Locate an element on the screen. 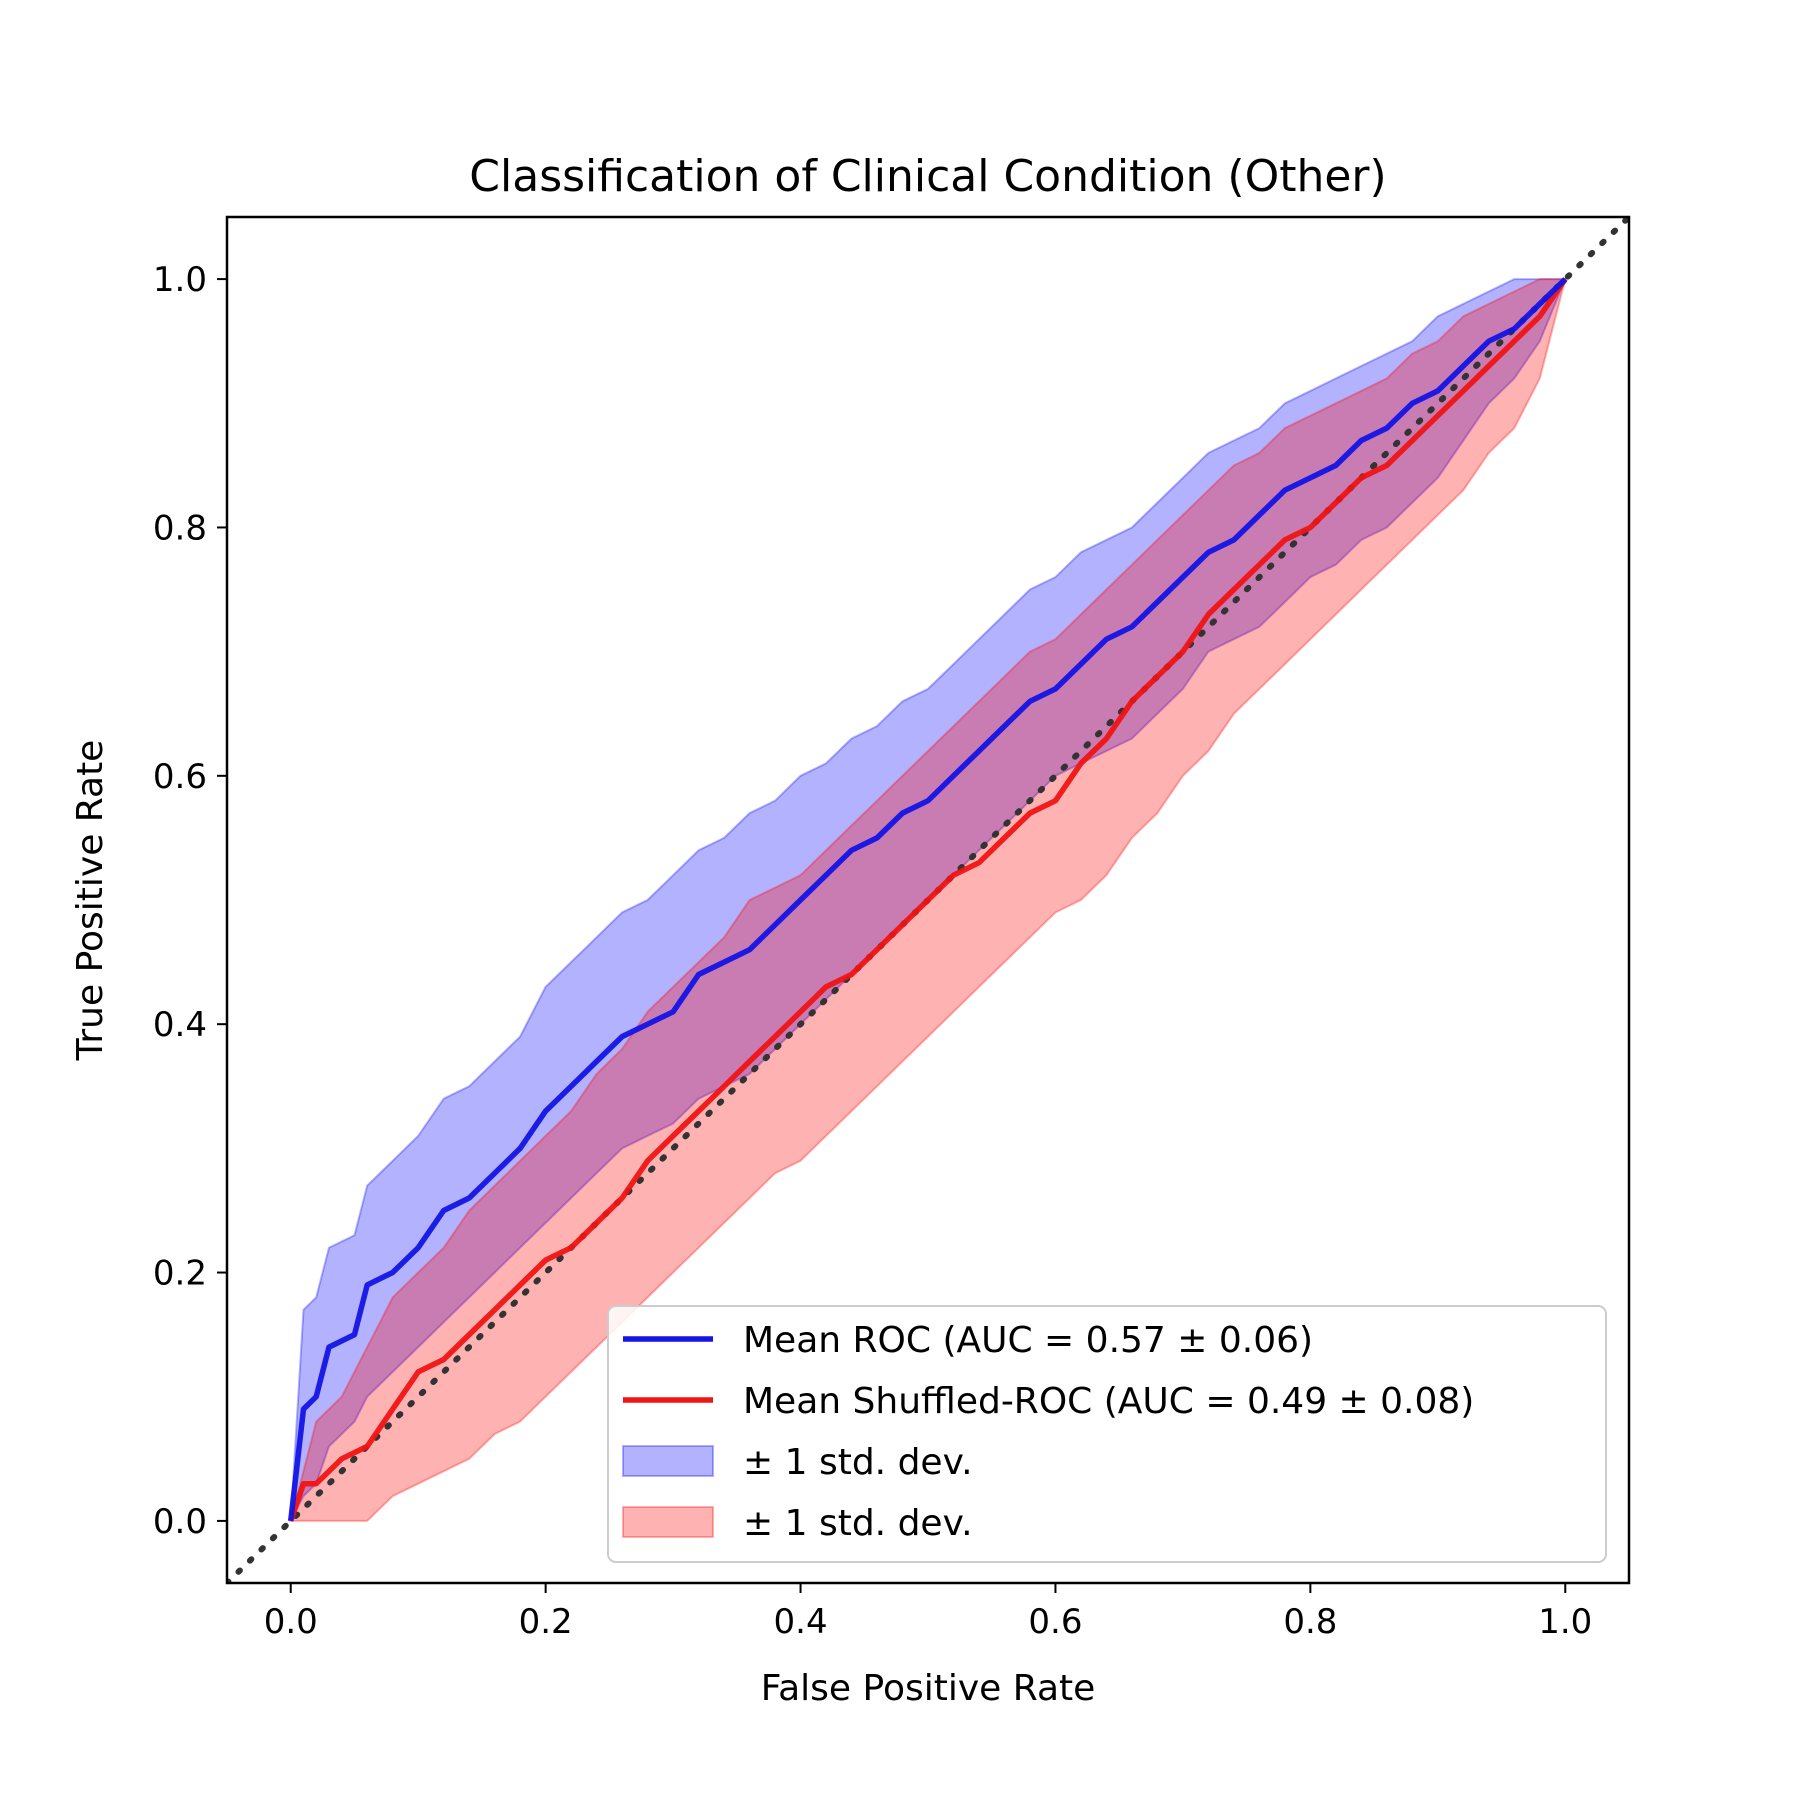  y-axis-label: True Positive Rate is located at coordinates (90, 901).